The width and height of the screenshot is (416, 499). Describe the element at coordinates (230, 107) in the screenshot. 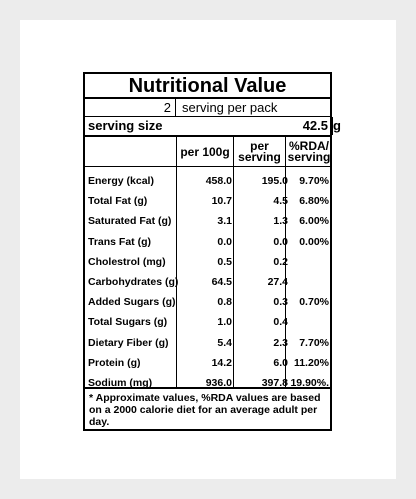

I see `servings-per-pack-label: serving per pack` at that location.